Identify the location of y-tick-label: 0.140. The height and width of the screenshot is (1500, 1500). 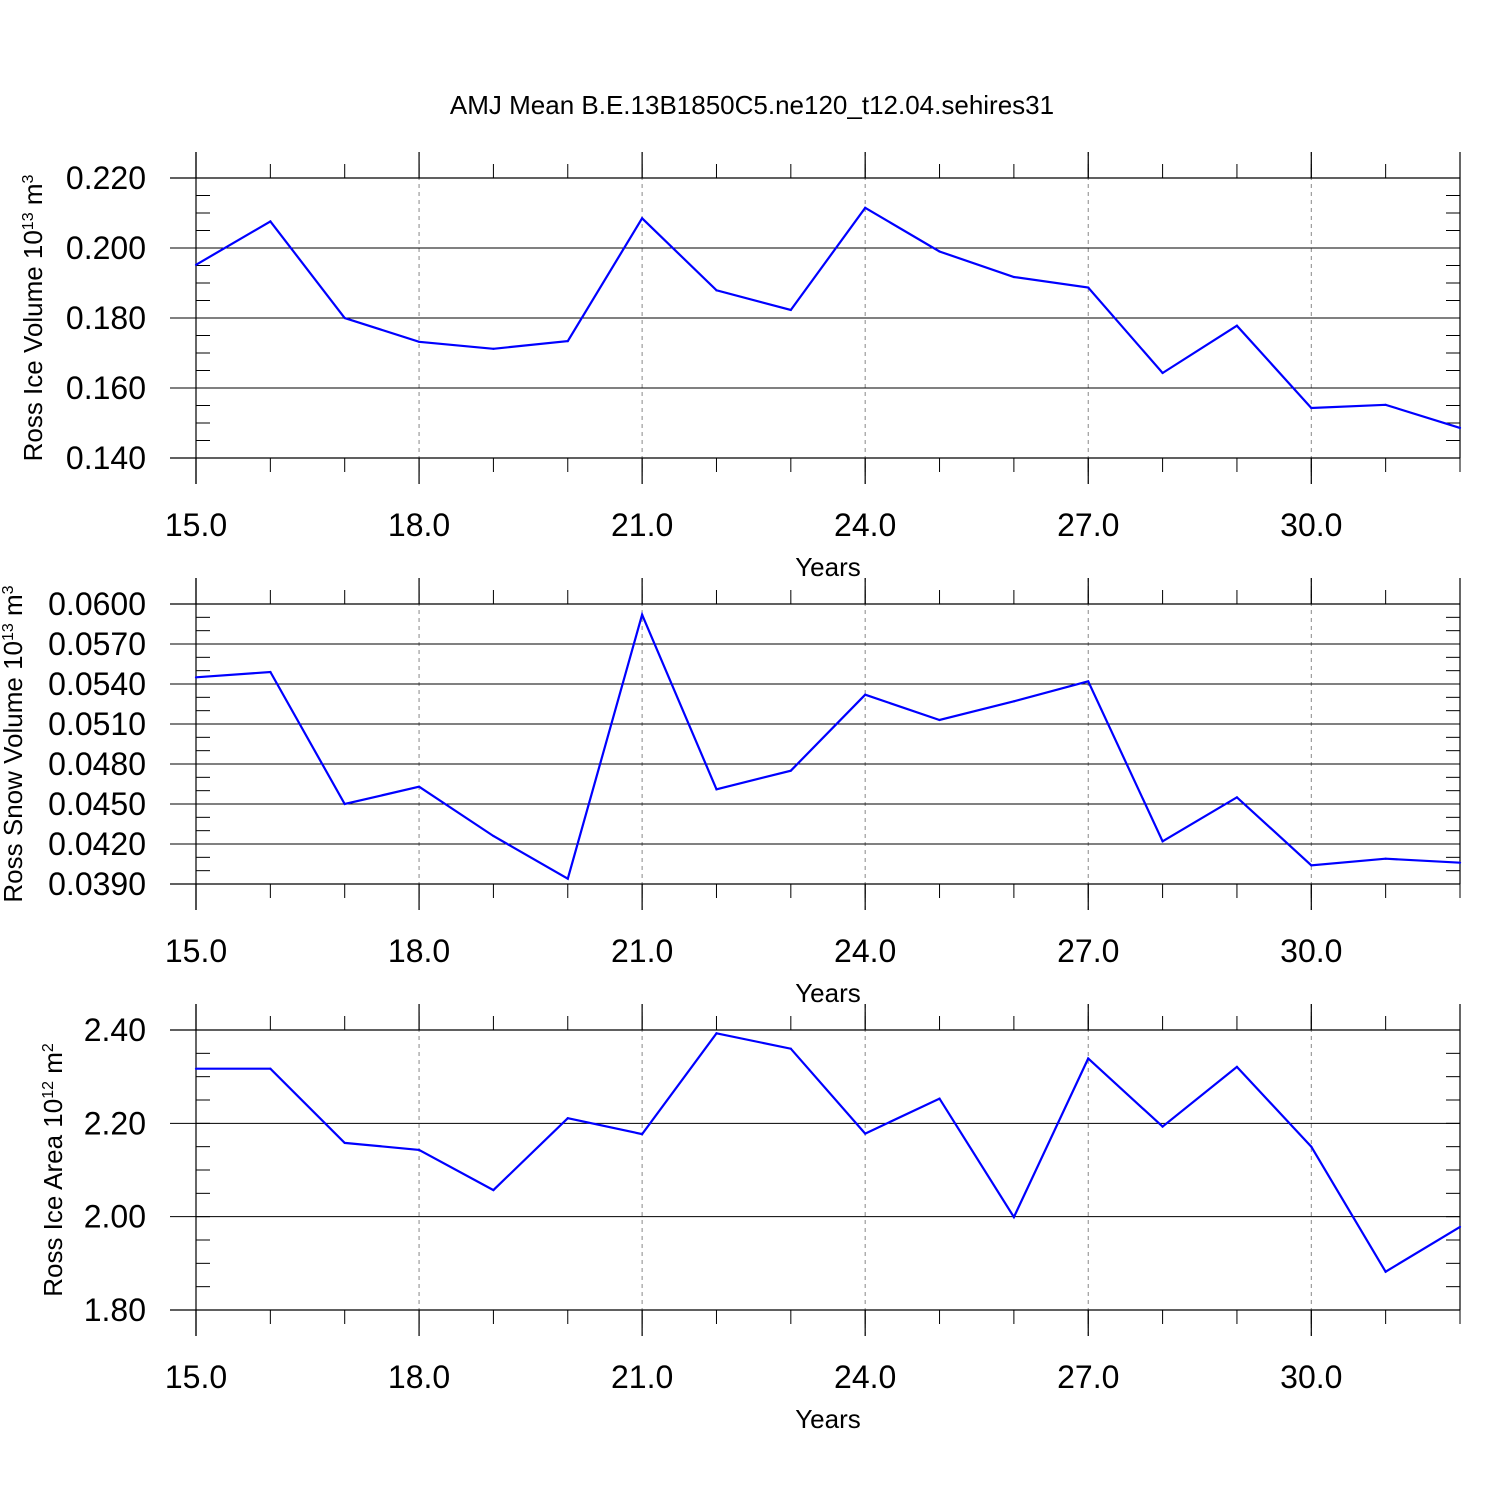
(106, 458).